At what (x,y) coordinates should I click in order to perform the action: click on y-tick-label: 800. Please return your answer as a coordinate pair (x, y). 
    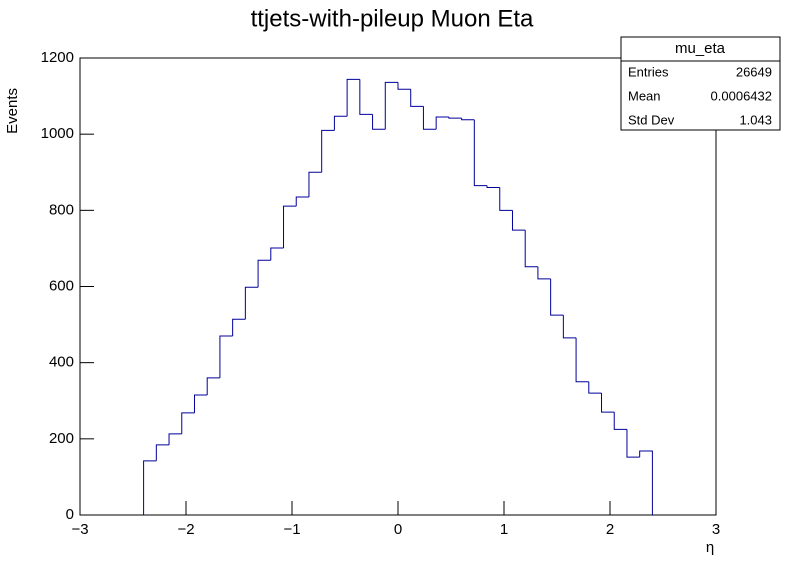
    Looking at the image, I should click on (61, 209).